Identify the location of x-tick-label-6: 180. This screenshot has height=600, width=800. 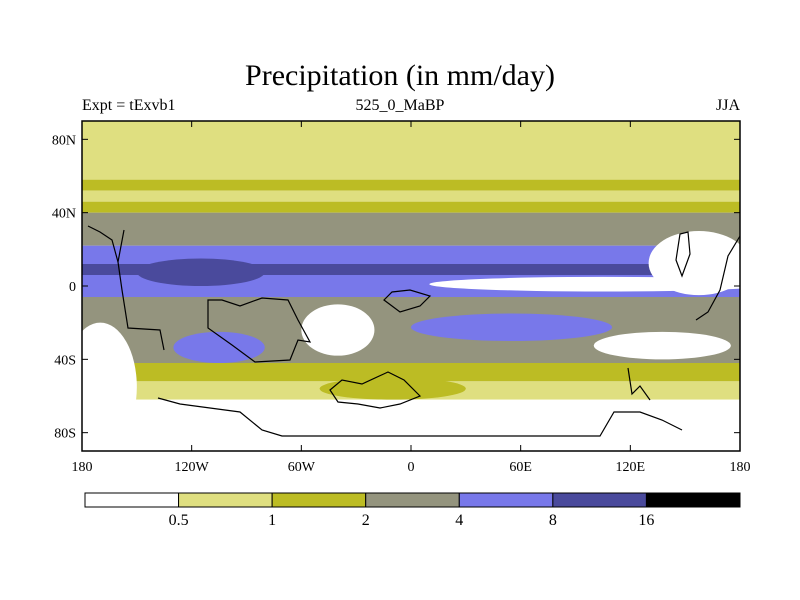
(740, 467).